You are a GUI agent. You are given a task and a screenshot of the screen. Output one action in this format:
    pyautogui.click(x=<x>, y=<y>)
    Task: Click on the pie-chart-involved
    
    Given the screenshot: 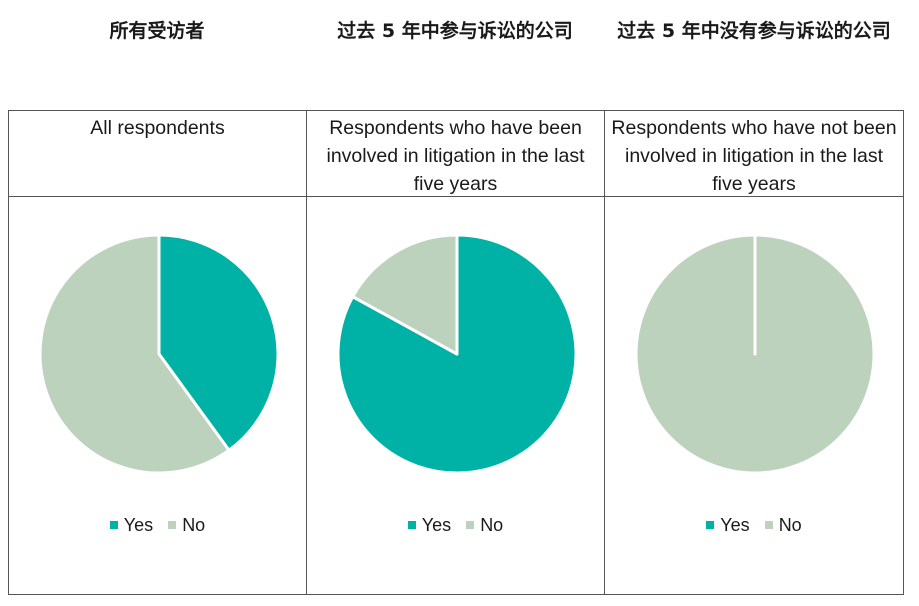 What is the action you would take?
    pyautogui.click(x=457, y=354)
    